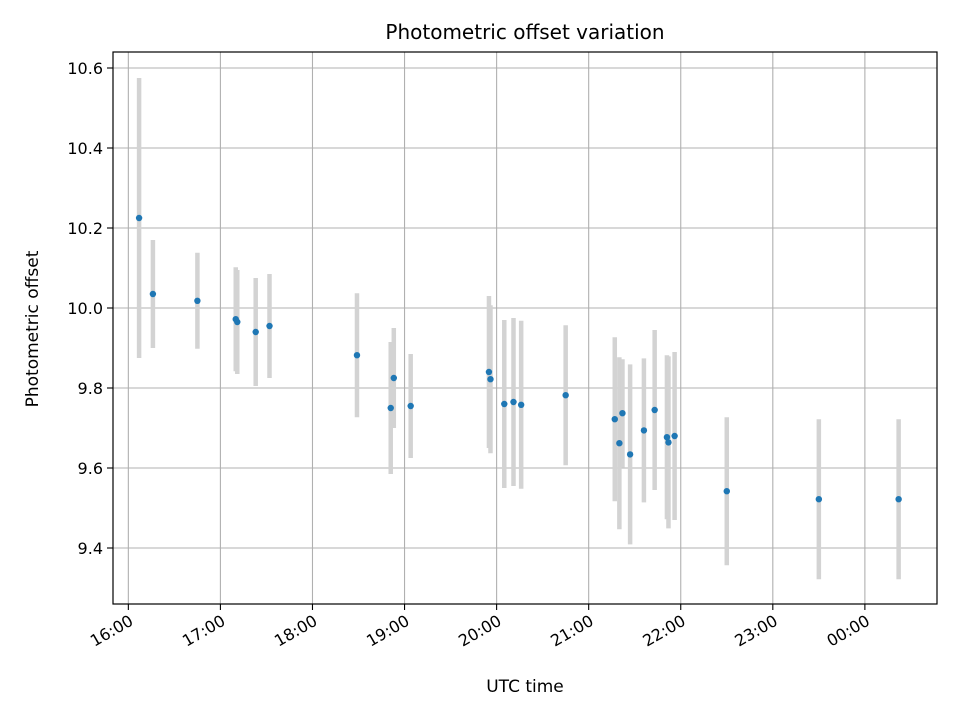 The image size is (960, 720). I want to click on y-tick-label: 9.8, so click(90, 388).